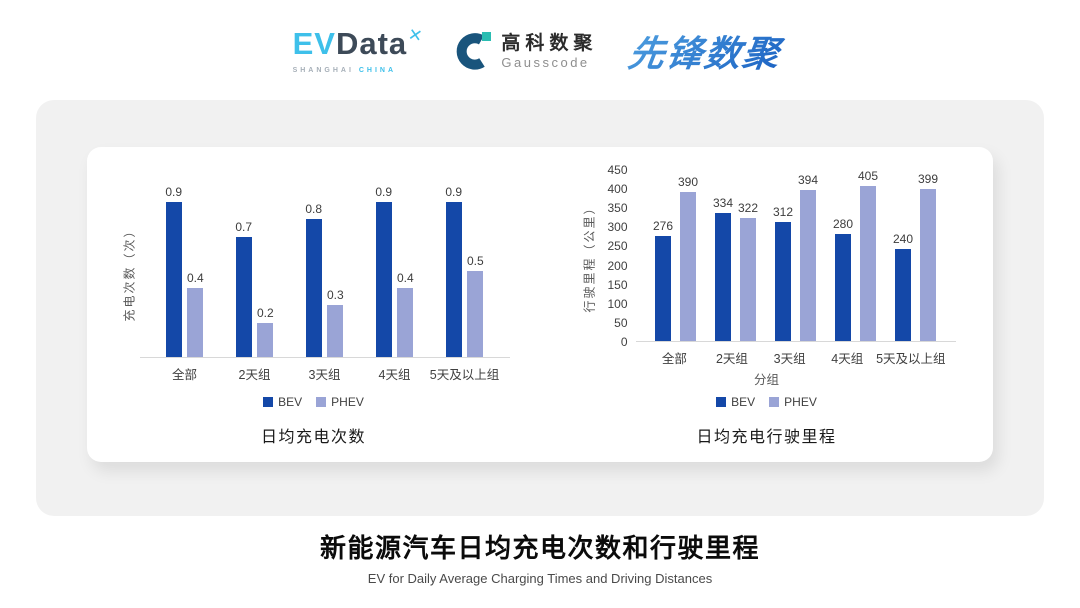  Describe the element at coordinates (416, 35) in the screenshot. I see `evdata-star-icon: ✕` at that location.